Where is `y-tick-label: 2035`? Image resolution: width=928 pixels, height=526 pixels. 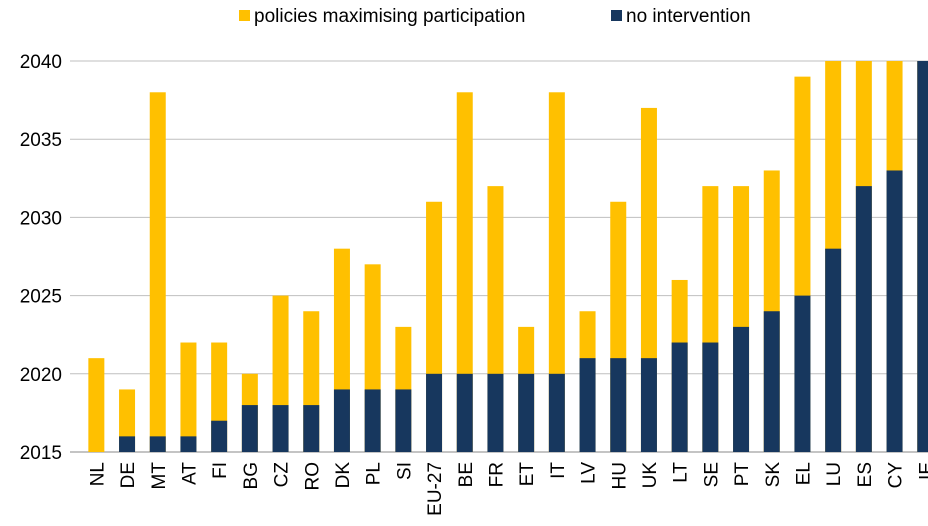 y-tick-label: 2035 is located at coordinates (41, 140).